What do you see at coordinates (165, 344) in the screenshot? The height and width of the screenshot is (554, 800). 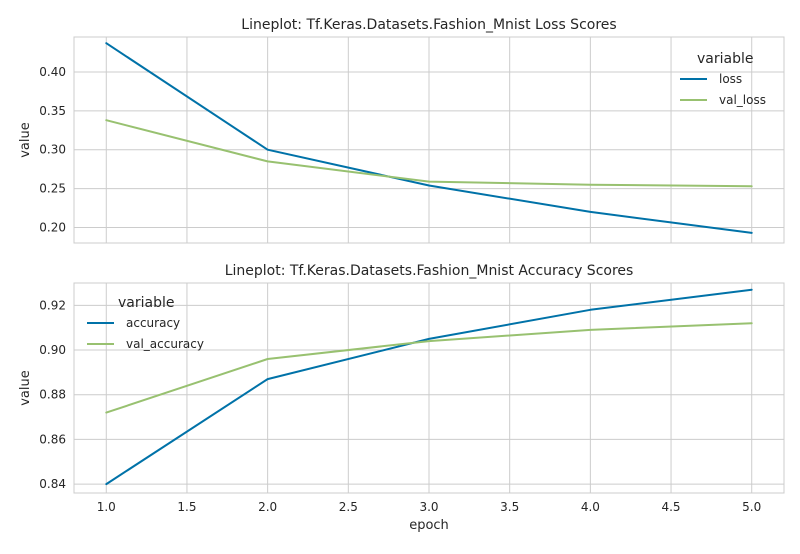 I see `legend-label: val_accuracy` at bounding box center [165, 344].